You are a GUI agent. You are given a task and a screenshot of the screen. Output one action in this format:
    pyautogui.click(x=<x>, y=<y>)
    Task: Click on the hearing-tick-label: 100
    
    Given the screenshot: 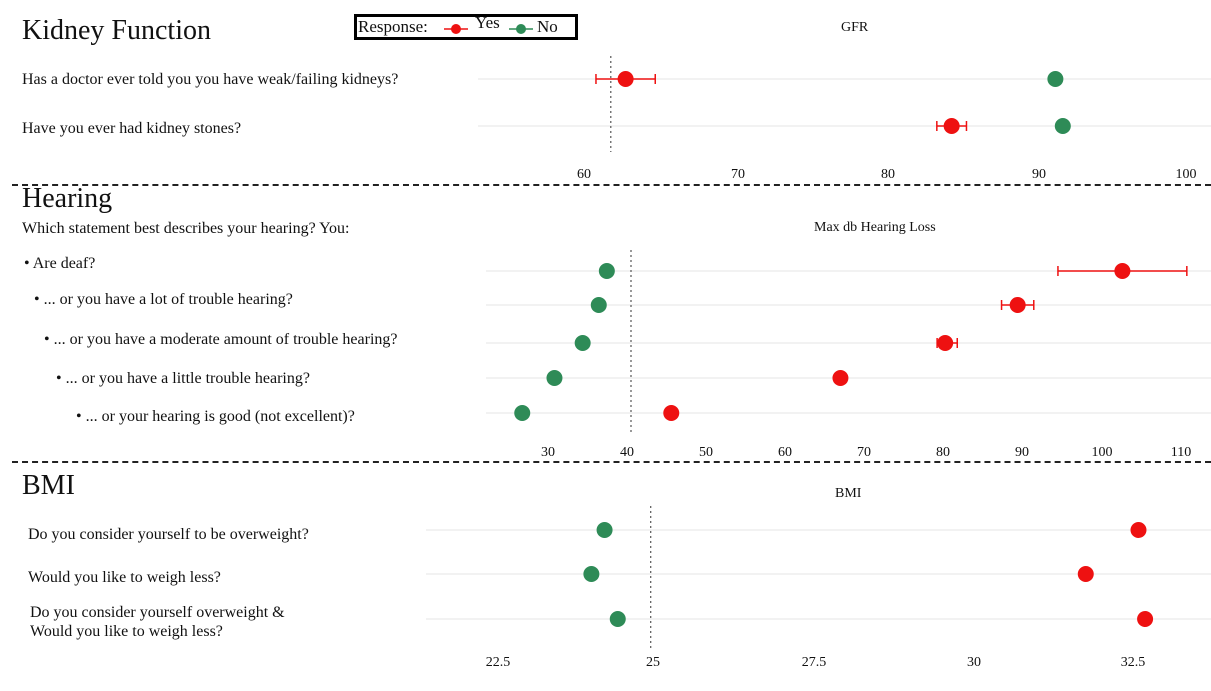 What is the action you would take?
    pyautogui.click(x=1102, y=452)
    